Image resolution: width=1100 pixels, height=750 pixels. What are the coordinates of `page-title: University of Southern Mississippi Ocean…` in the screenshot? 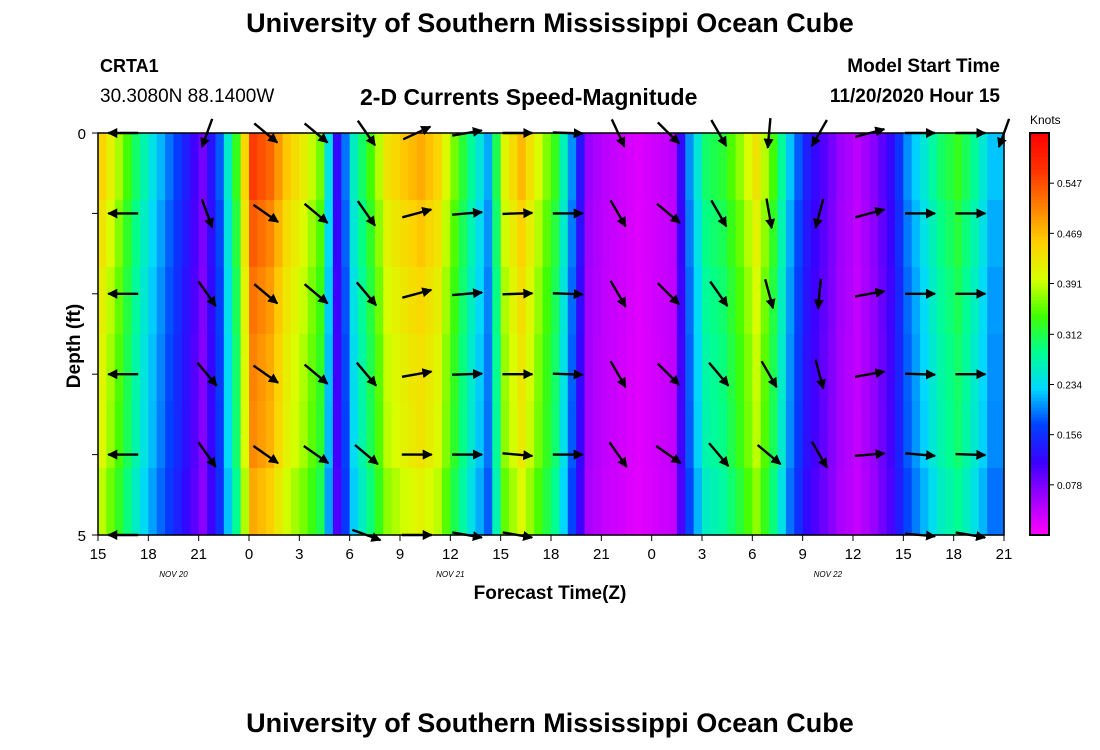 It's located at (550, 23).